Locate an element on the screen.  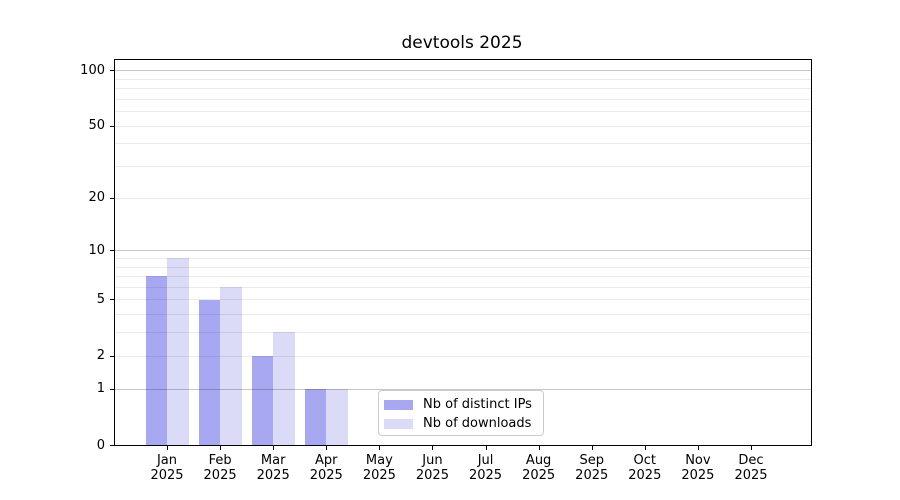
y-tick-label: 0 is located at coordinates (100, 445).